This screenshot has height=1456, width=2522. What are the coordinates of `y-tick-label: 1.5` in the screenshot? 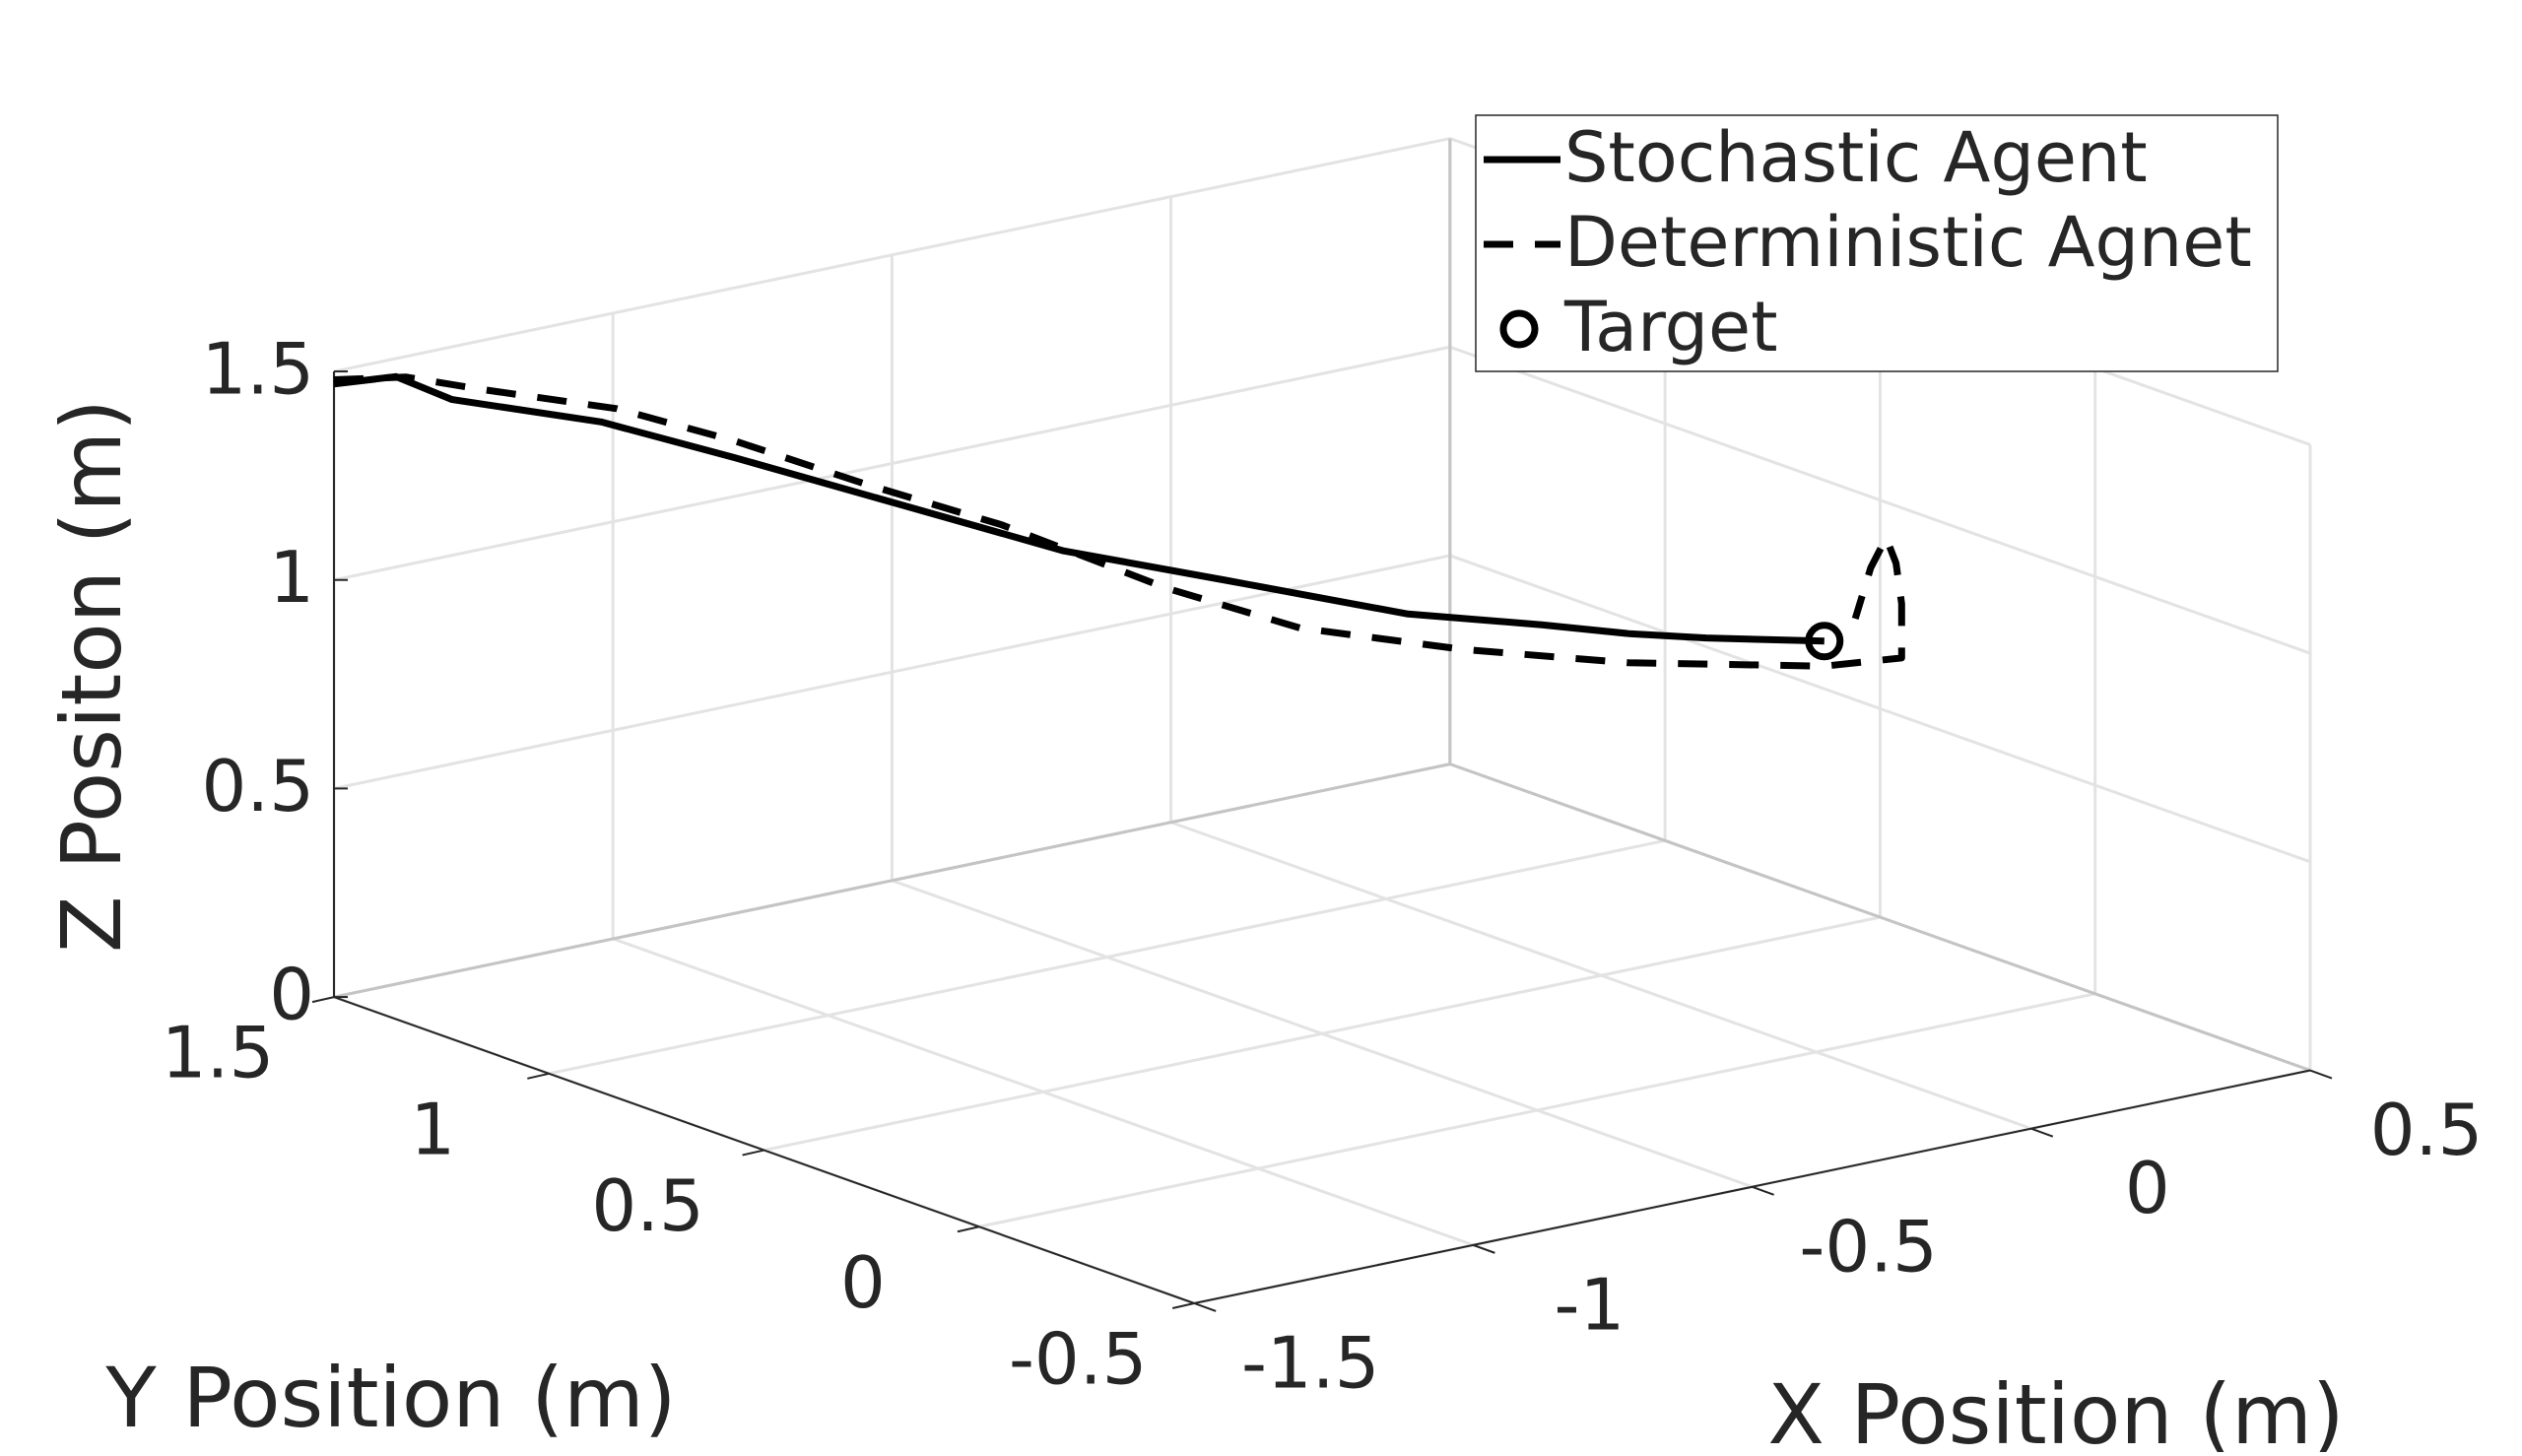 It's located at (218, 1053).